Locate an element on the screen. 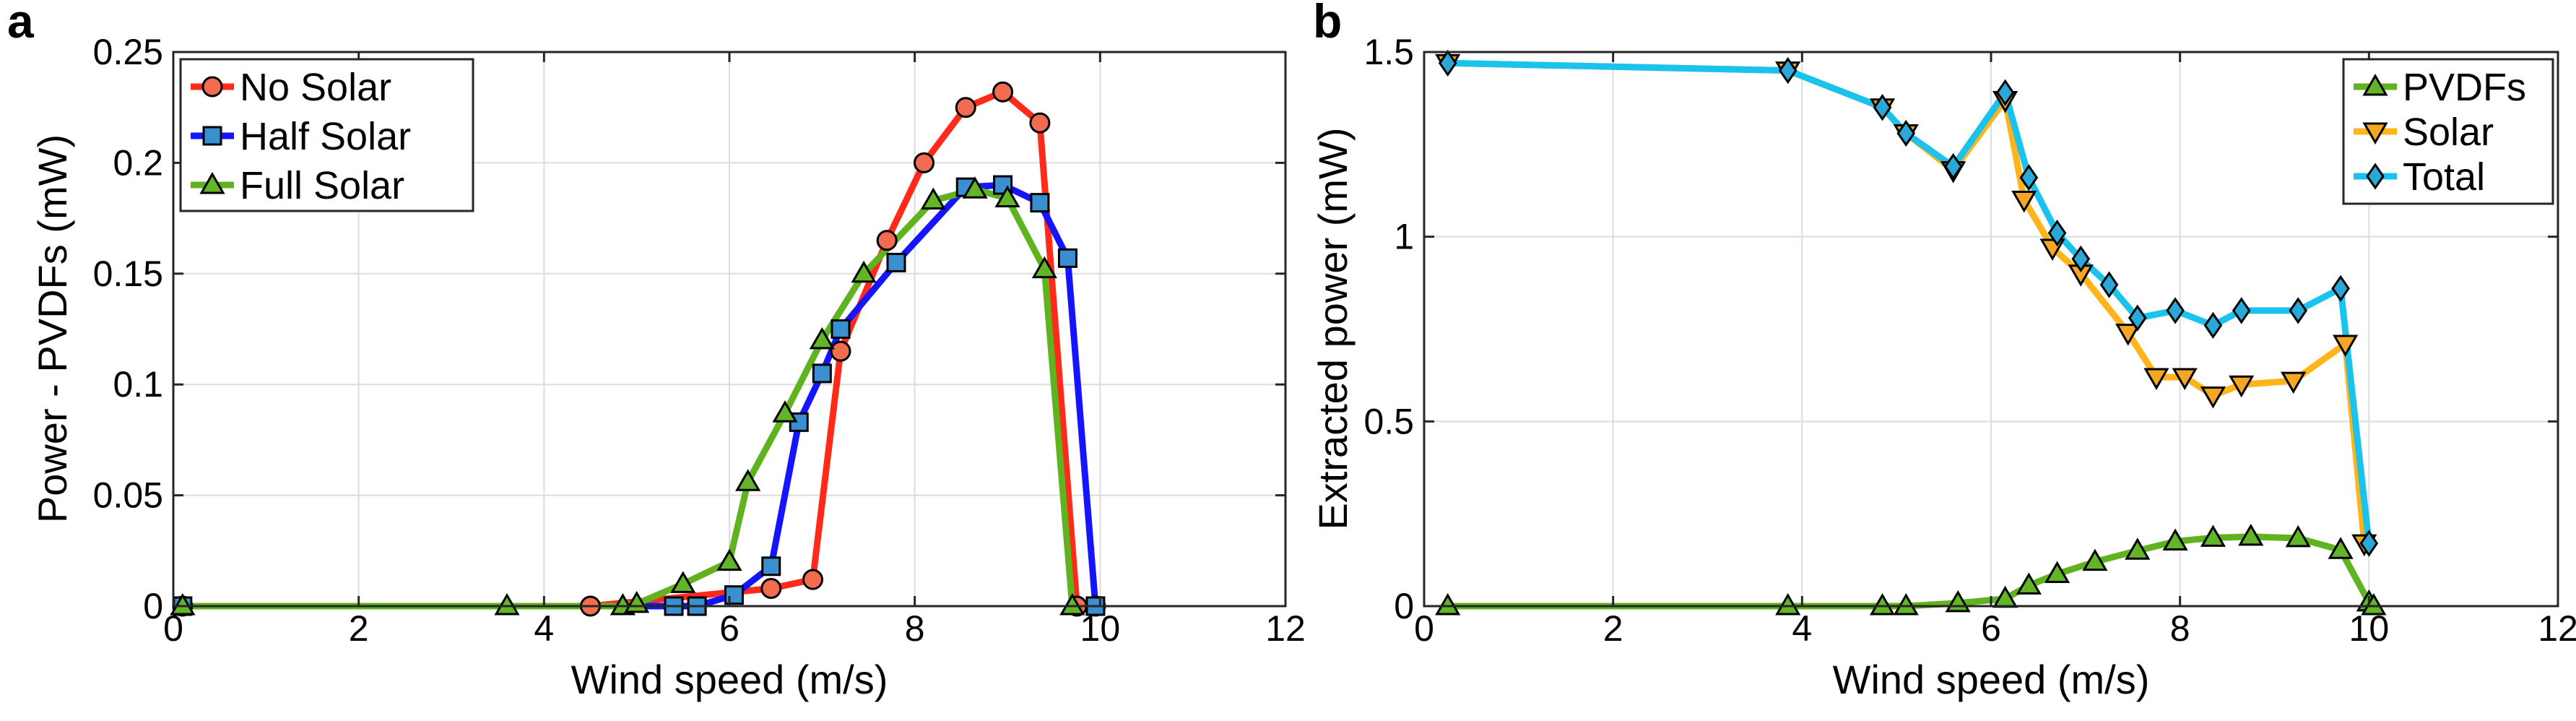  panel-a-xtick-label: 12 is located at coordinates (1285, 628).